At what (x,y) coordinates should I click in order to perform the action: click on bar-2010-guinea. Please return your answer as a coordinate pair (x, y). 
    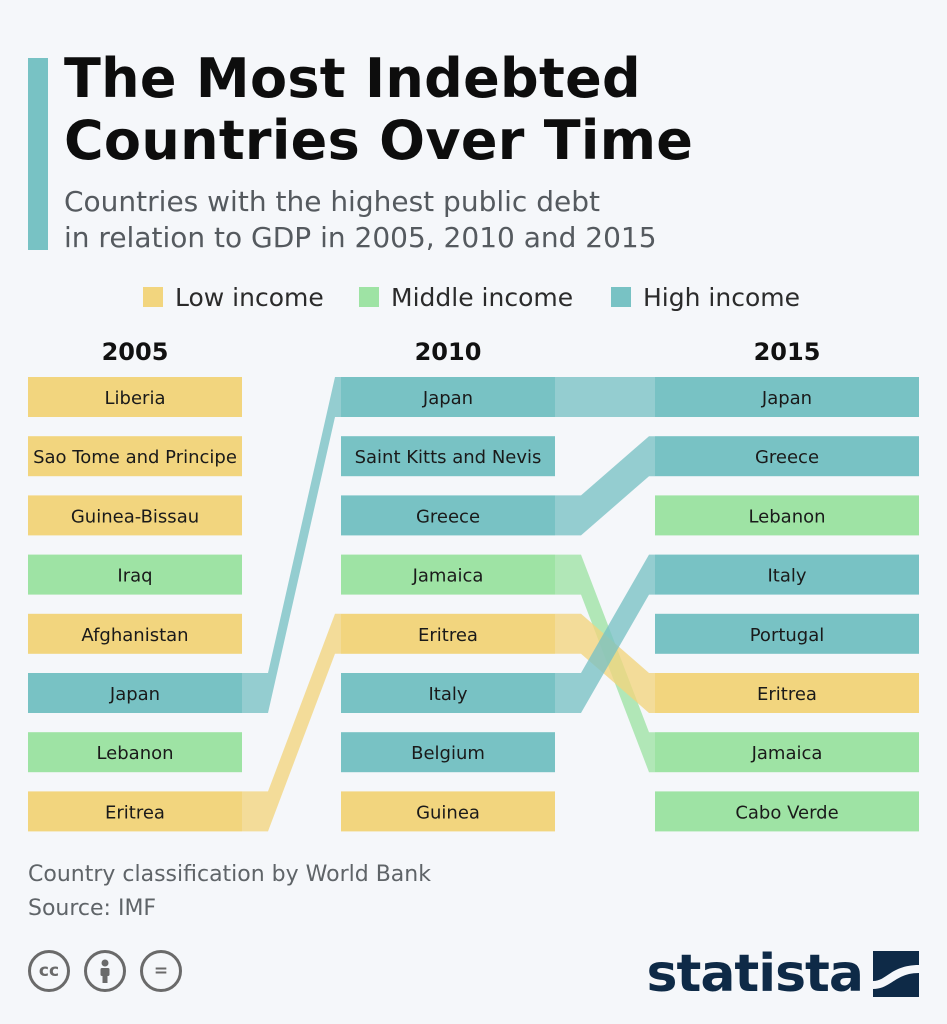
    Looking at the image, I should click on (448, 811).